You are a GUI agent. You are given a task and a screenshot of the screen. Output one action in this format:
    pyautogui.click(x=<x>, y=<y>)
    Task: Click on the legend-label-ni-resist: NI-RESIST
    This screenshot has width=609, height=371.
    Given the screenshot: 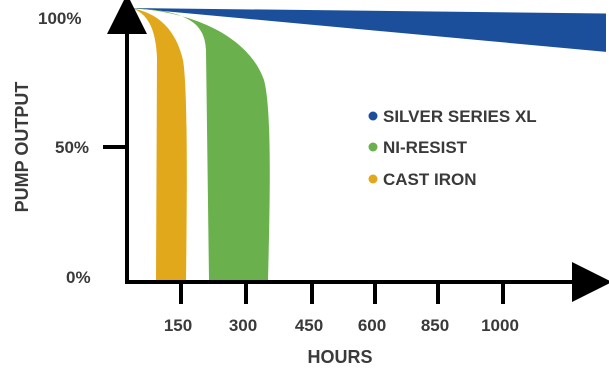 What is the action you would take?
    pyautogui.click(x=425, y=147)
    